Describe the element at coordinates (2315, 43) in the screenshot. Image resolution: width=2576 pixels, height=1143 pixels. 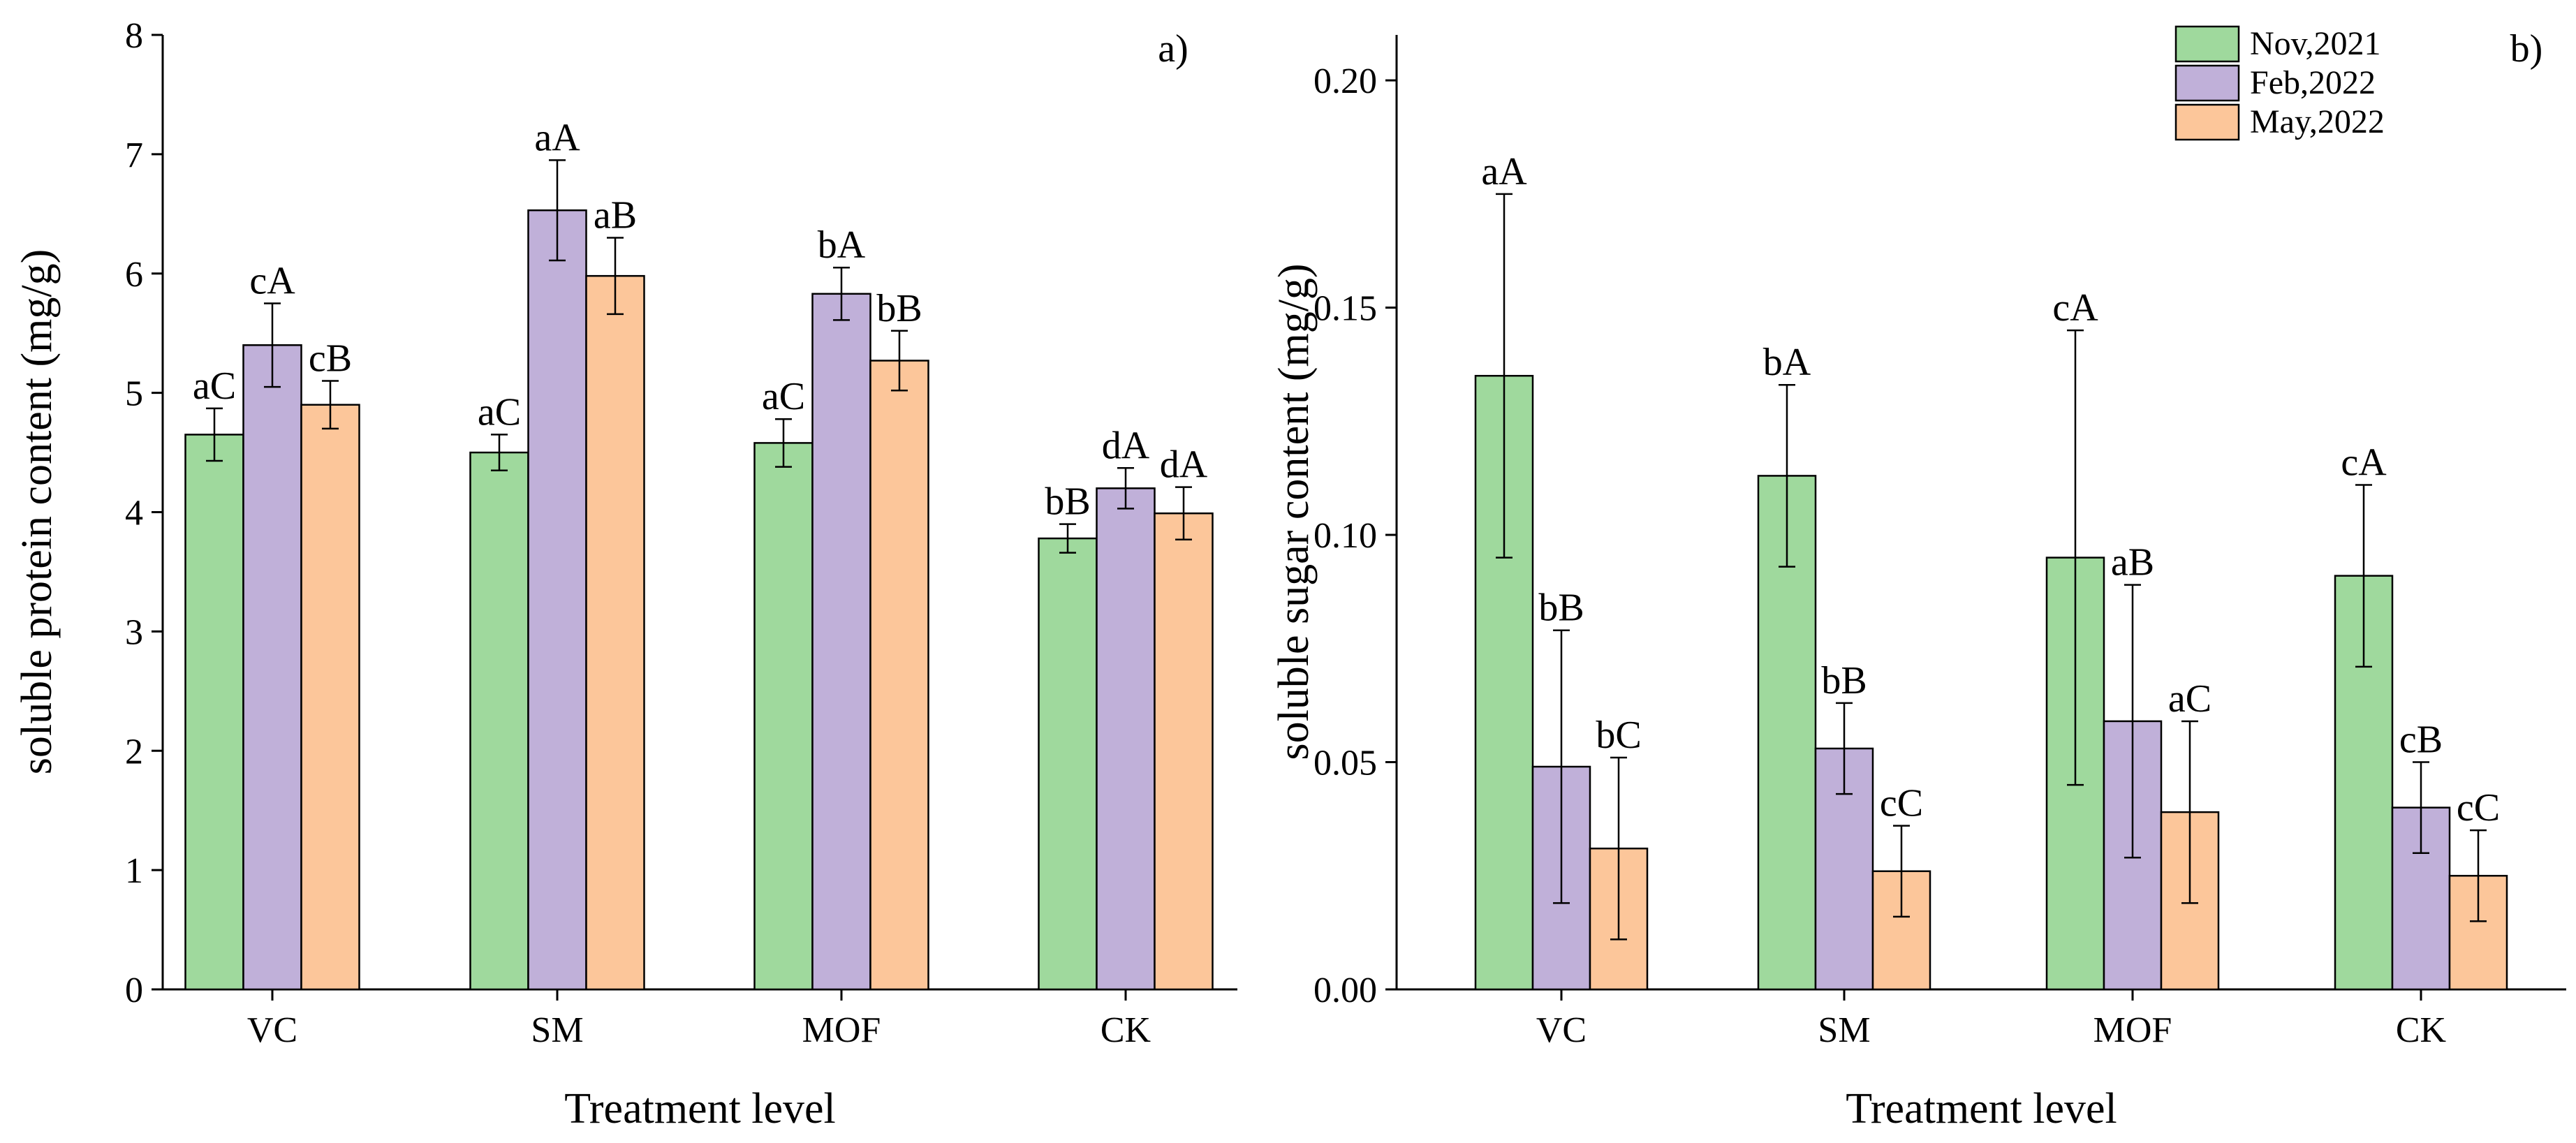
I see `legend-label: Nov,2021` at that location.